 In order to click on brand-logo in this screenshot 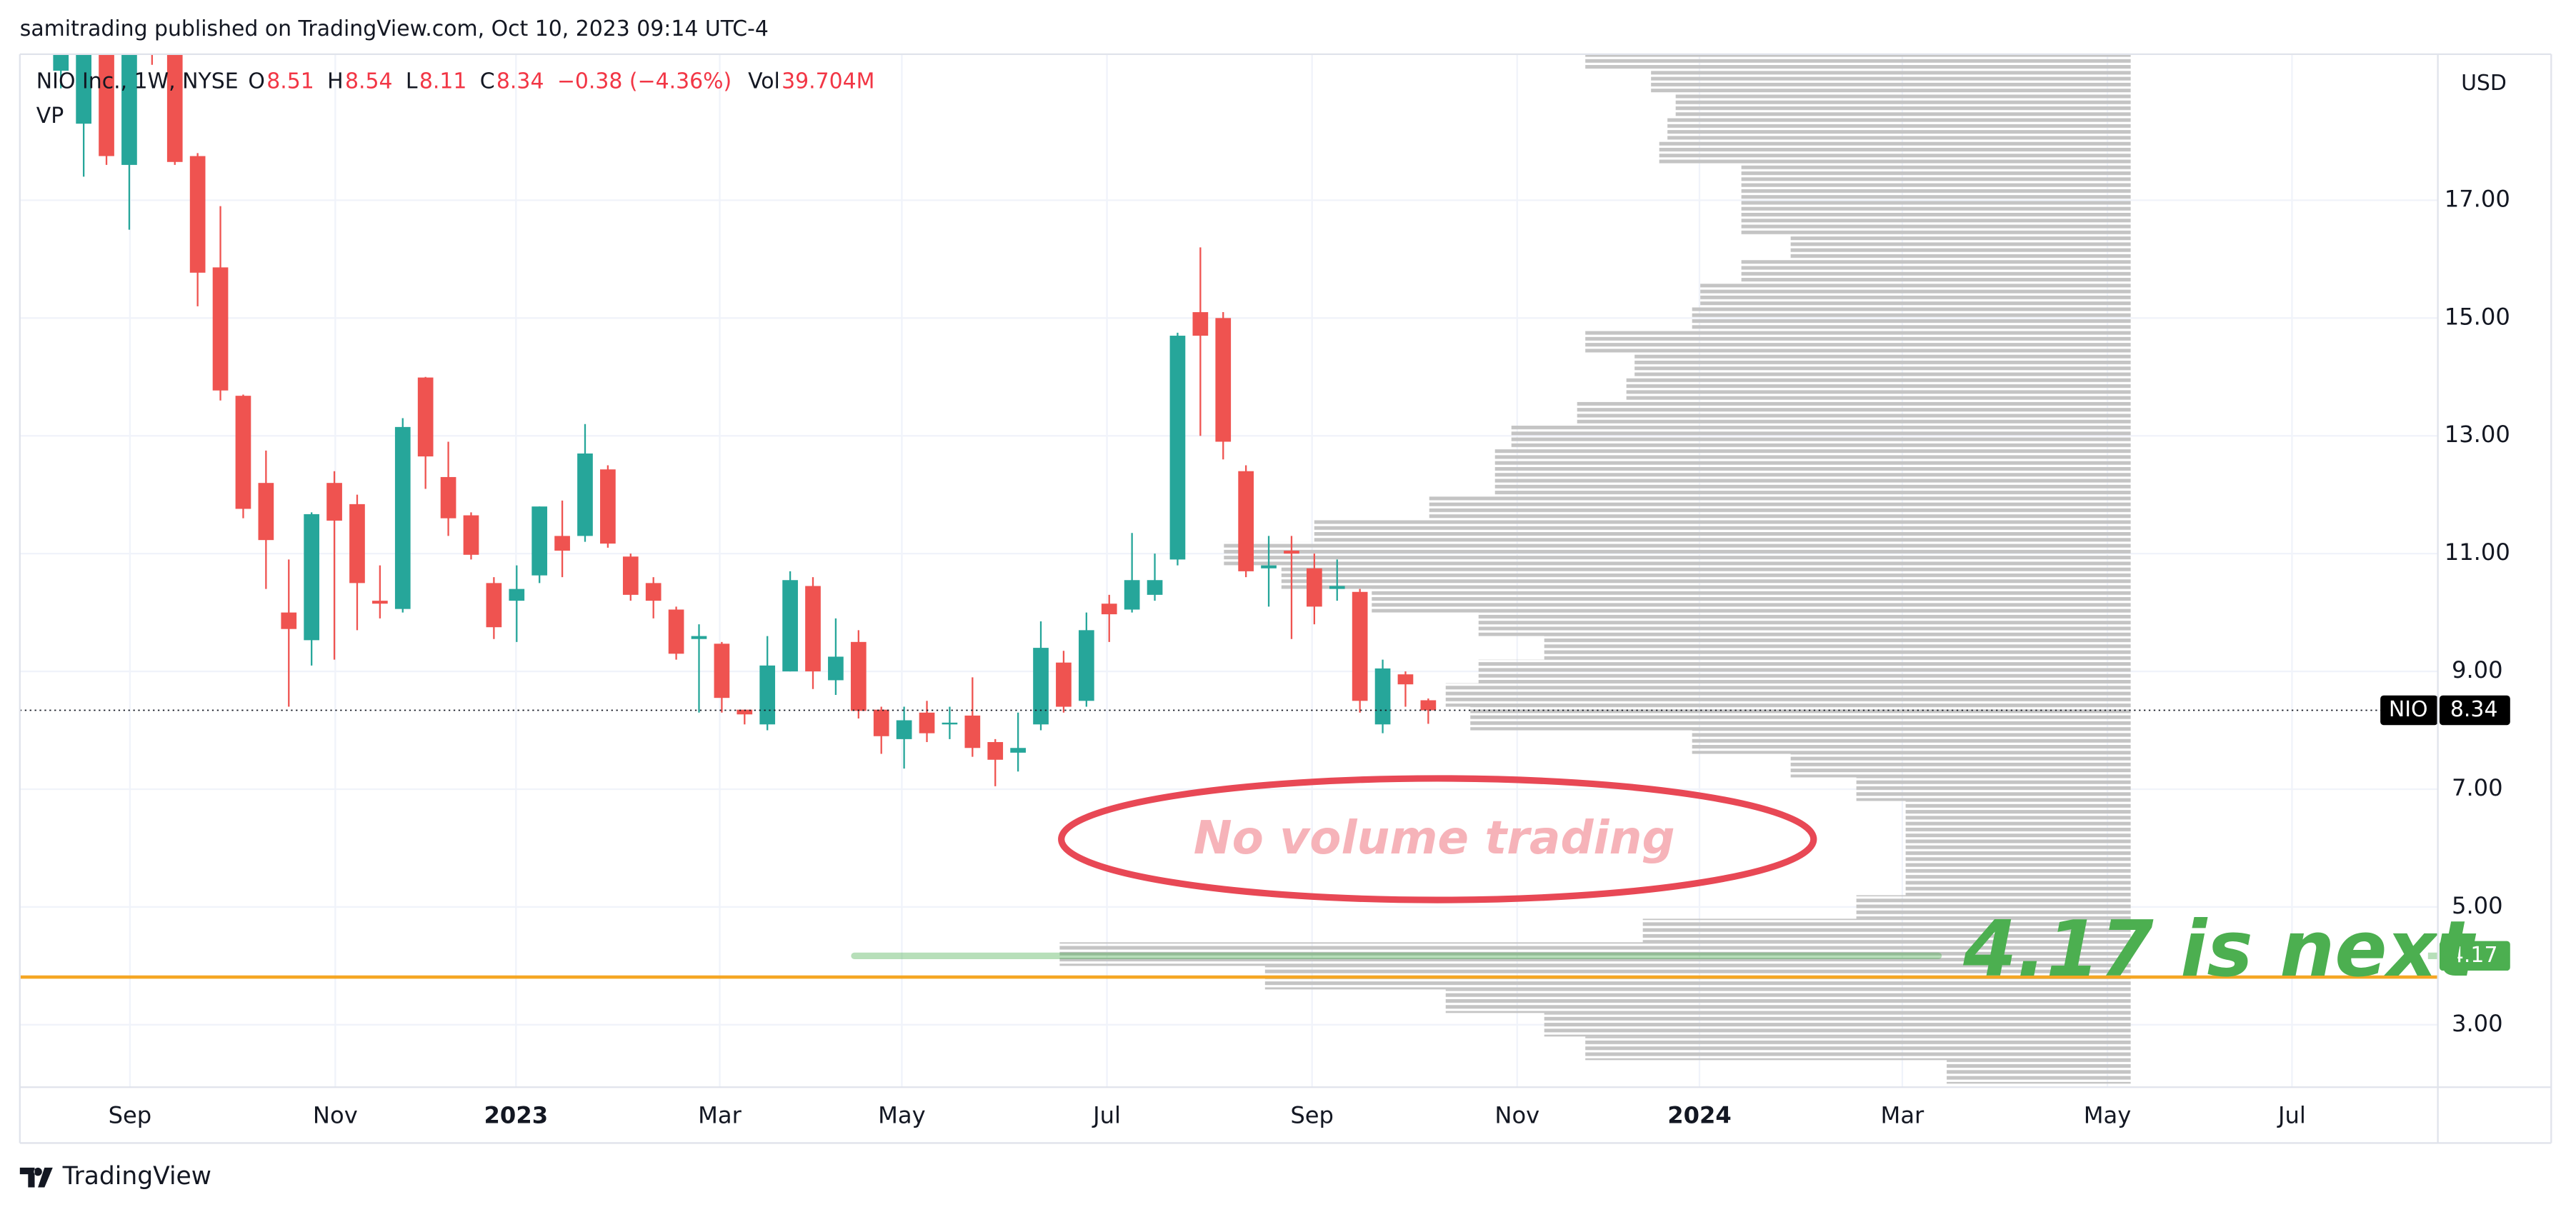, I will do `click(36, 1177)`.